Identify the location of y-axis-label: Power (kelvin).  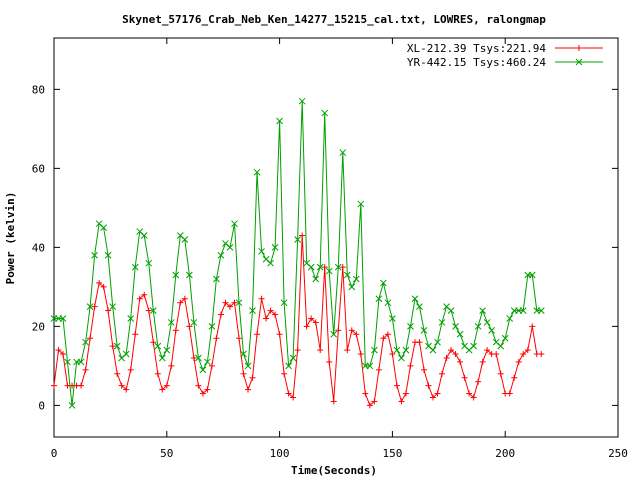
(10, 238).